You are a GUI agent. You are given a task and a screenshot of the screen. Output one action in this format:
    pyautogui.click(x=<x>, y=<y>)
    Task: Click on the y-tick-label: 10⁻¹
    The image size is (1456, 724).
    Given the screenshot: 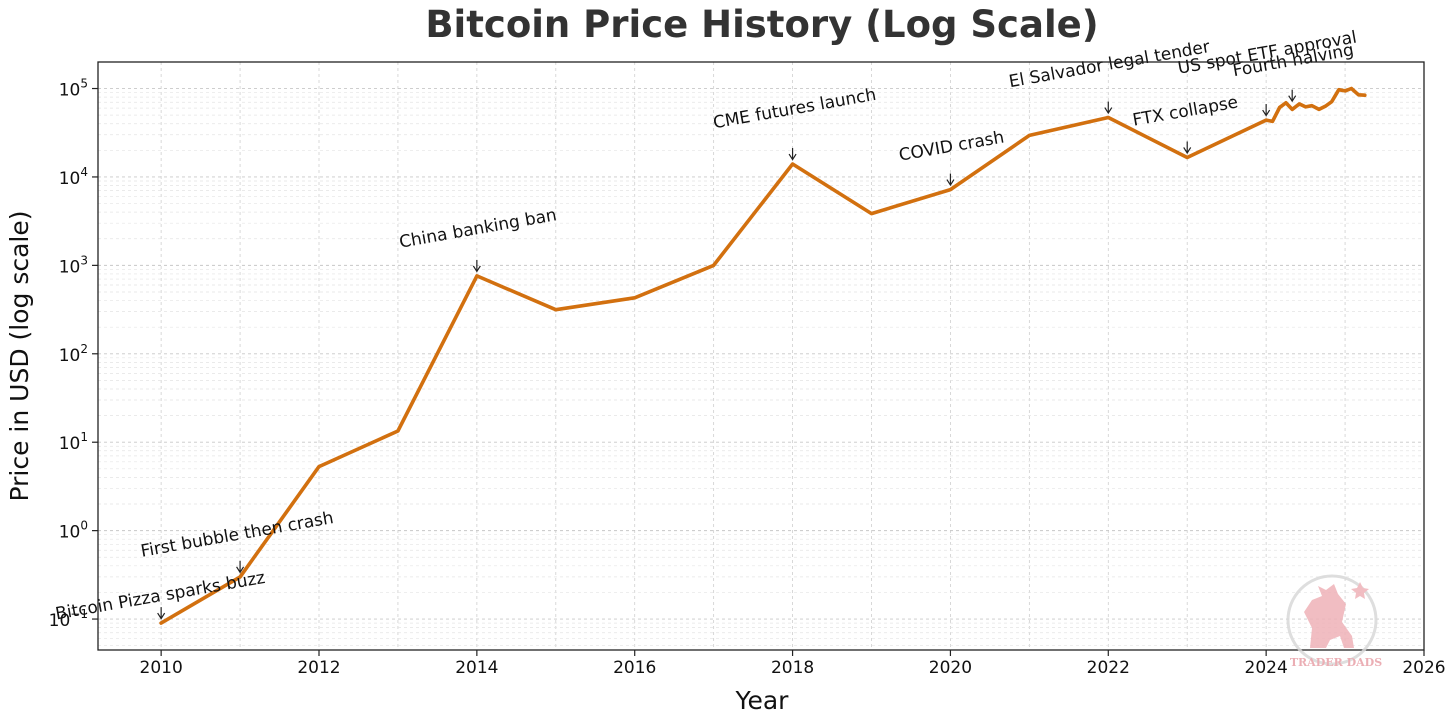 What is the action you would take?
    pyautogui.click(x=68, y=619)
    